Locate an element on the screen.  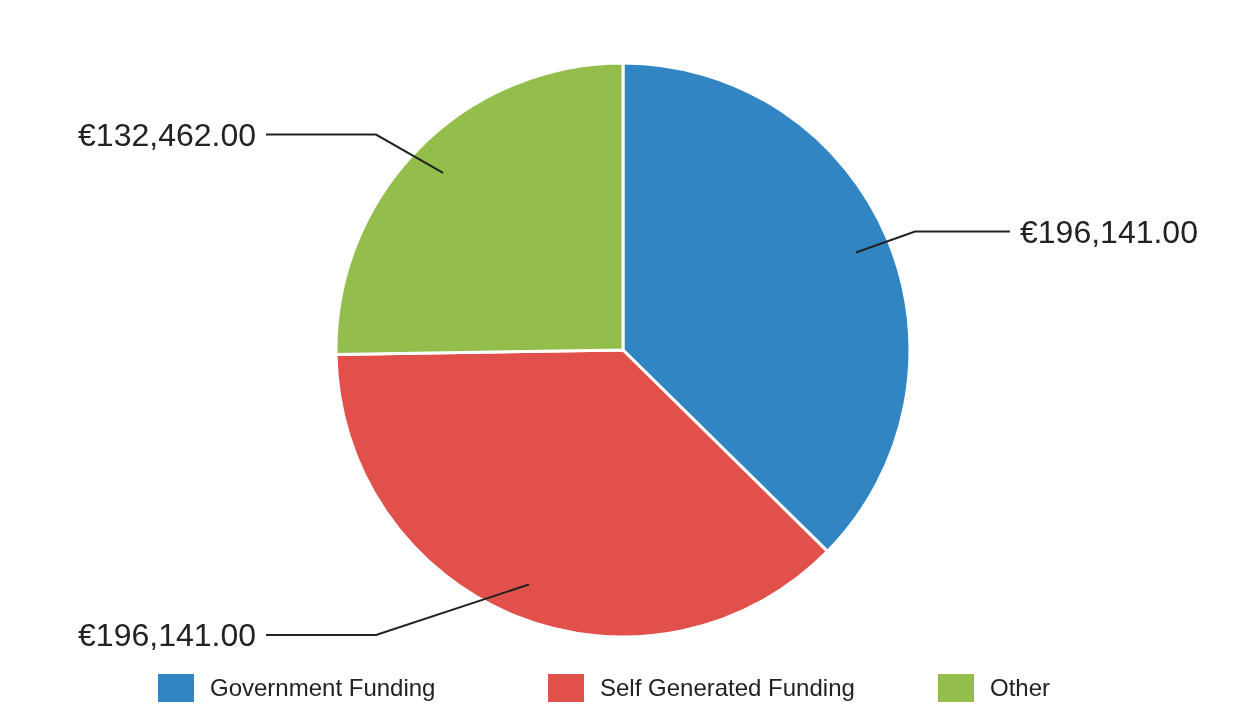
legend-label: Government Funding is located at coordinates (323, 688).